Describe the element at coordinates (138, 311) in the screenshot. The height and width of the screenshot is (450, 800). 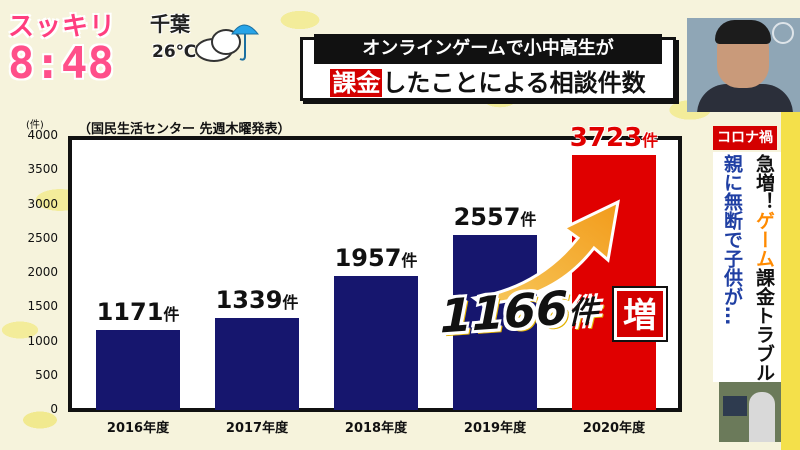
I see `bar-value-label: 1171件` at that location.